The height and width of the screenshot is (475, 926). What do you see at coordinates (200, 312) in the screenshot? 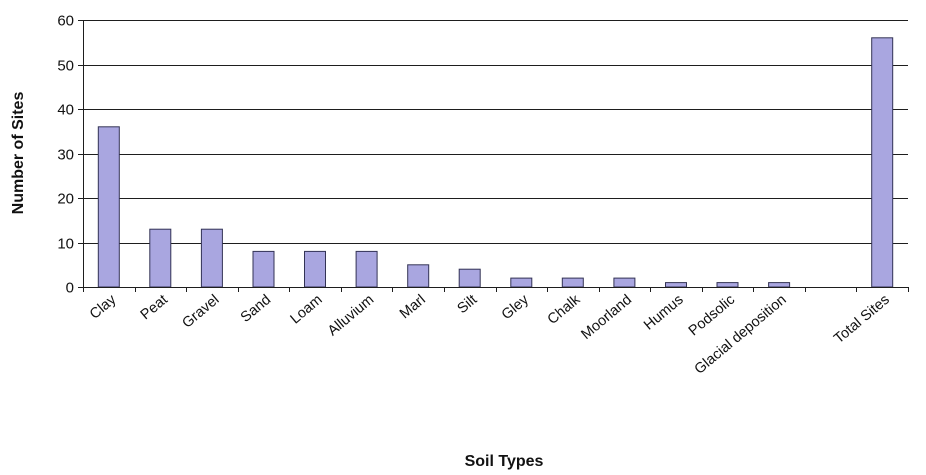
I see `x-tick-label: Gravel` at bounding box center [200, 312].